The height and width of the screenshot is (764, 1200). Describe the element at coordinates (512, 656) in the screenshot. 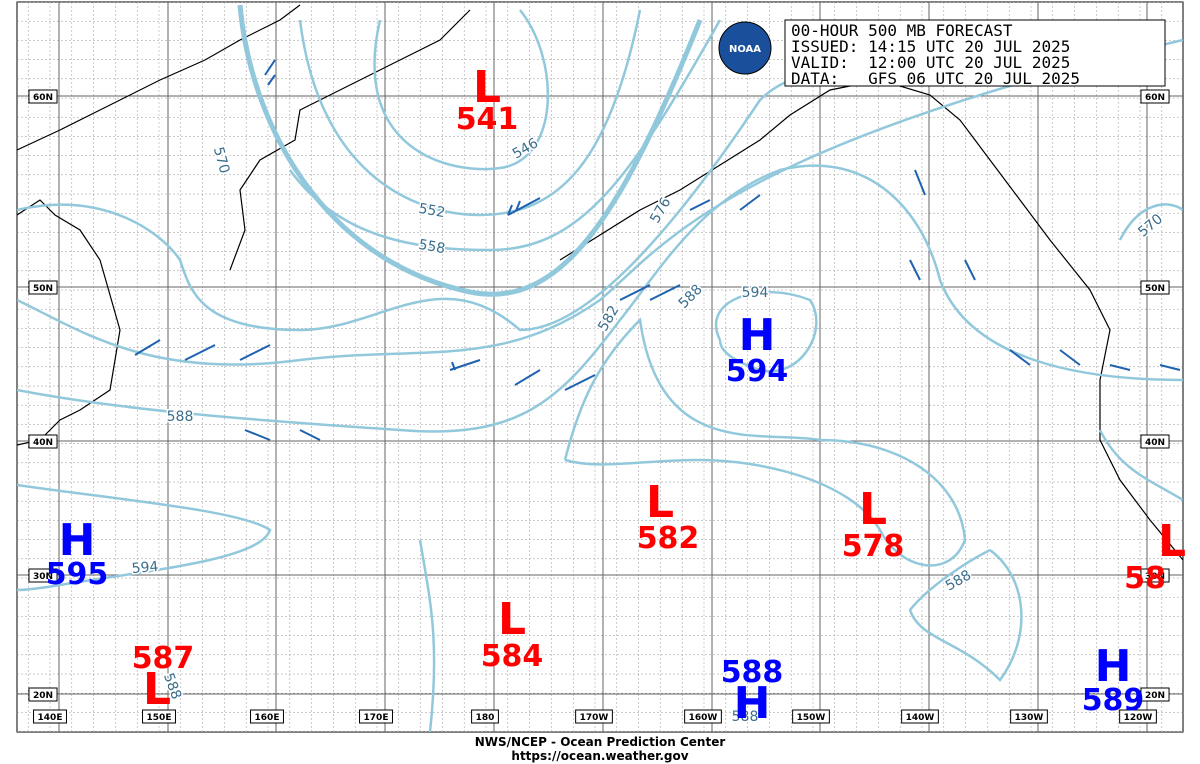

I see `center-value: 584` at that location.